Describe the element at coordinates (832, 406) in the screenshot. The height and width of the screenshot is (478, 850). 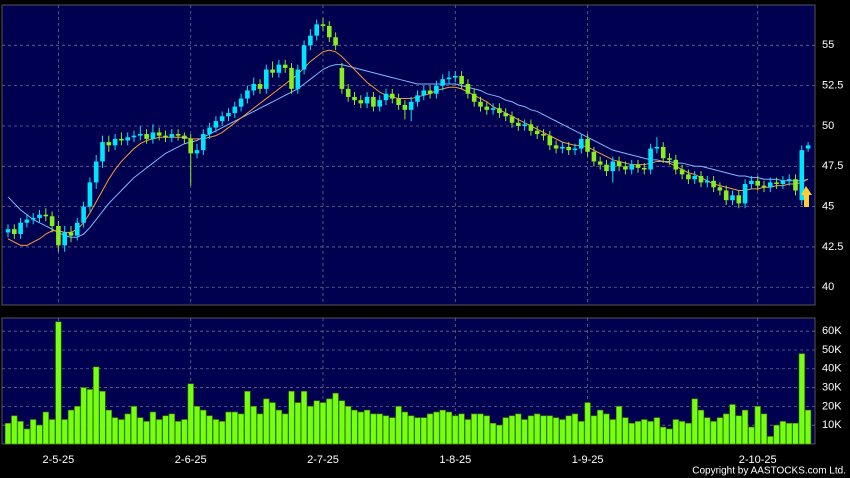
I see `y-tick-label: 20K` at that location.